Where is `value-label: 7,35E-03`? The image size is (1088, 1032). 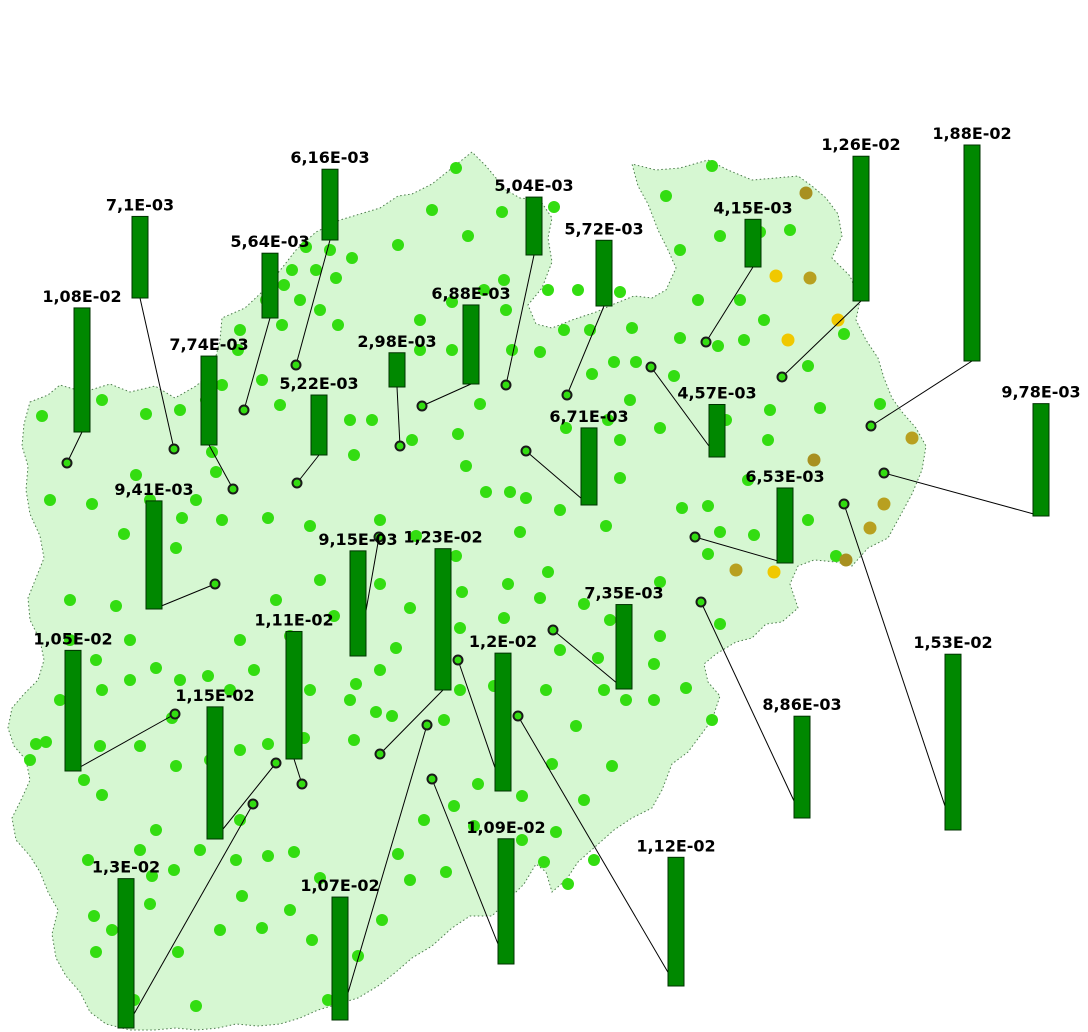 value-label: 7,35E-03 is located at coordinates (623, 593).